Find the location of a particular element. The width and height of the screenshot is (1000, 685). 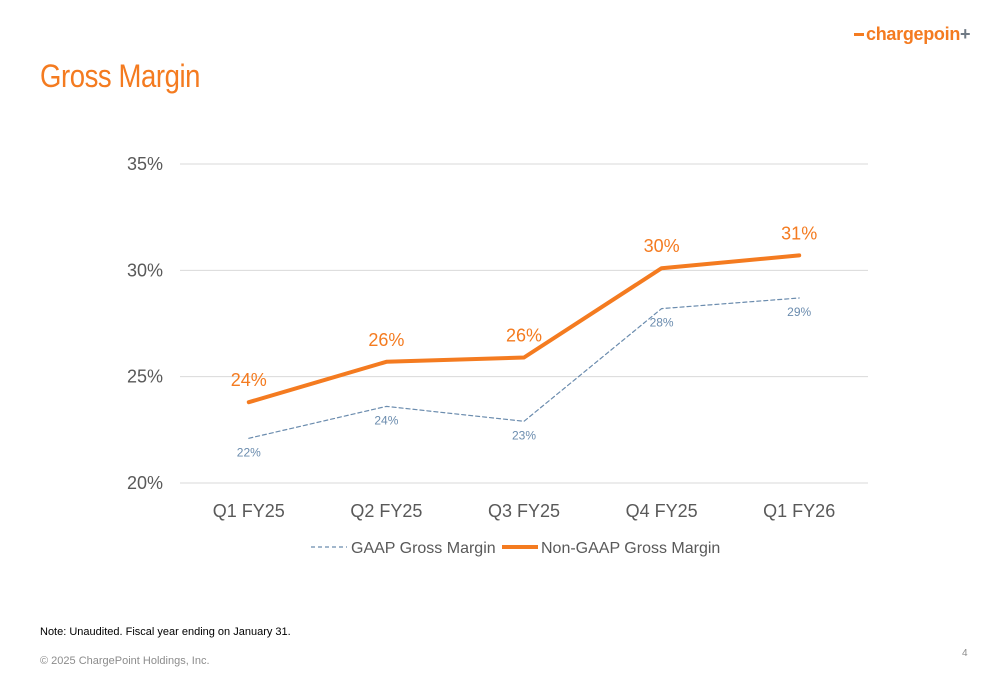

page-title: Gross Margin is located at coordinates (120, 76).